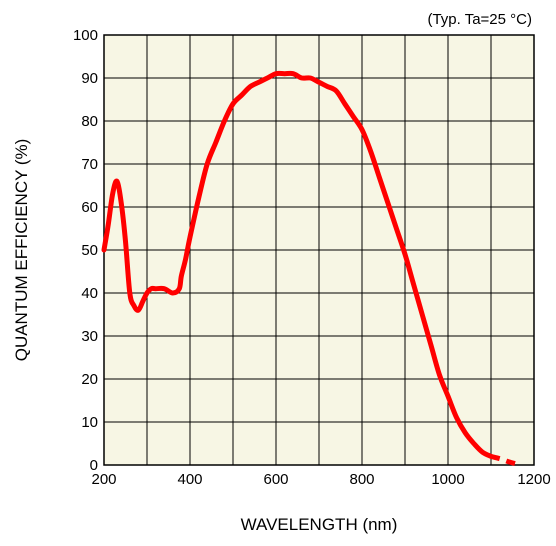 The height and width of the screenshot is (546, 556). I want to click on y-tick-label: 50, so click(89, 250).